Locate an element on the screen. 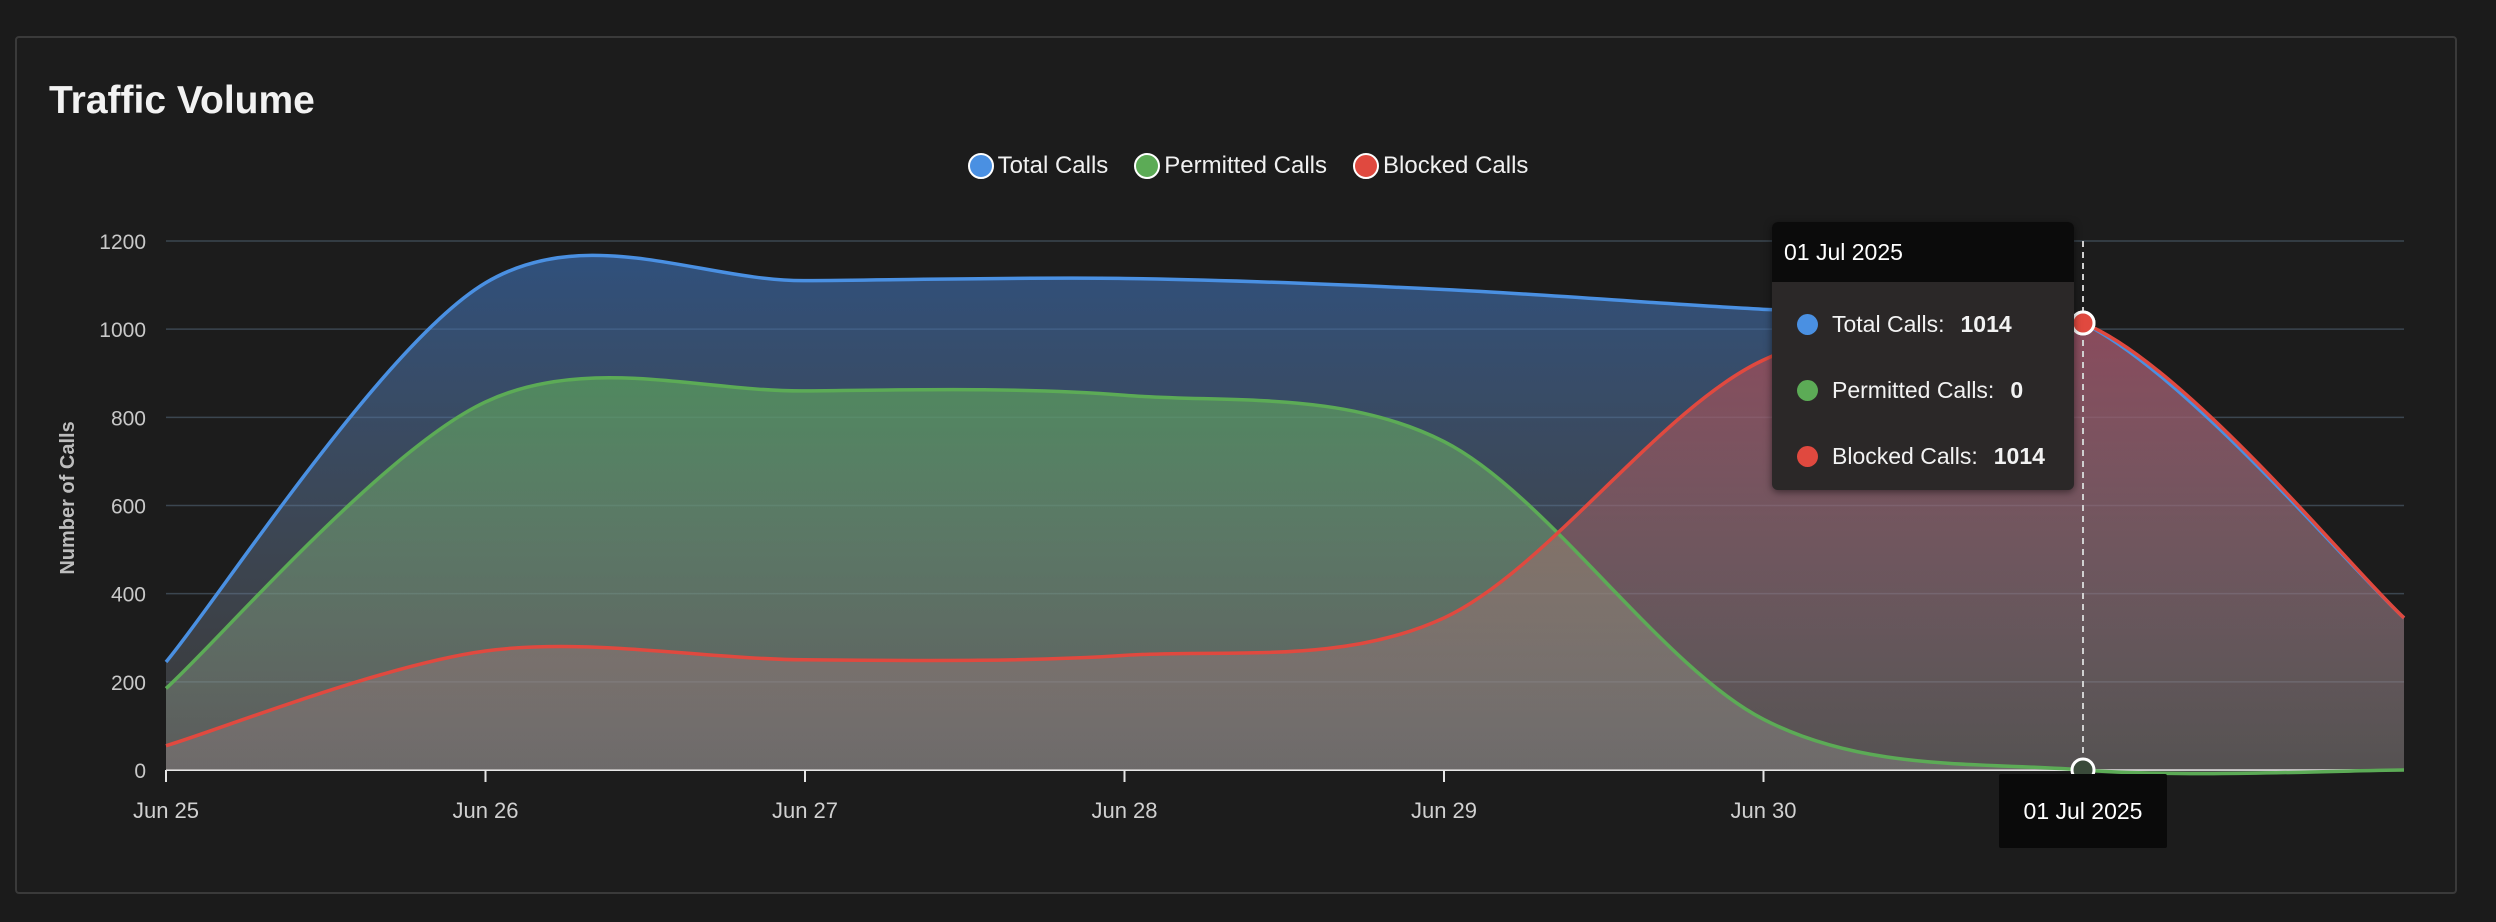 Image resolution: width=2496 pixels, height=922 pixels. x-tick-label: Jun 28 is located at coordinates (1124, 810).